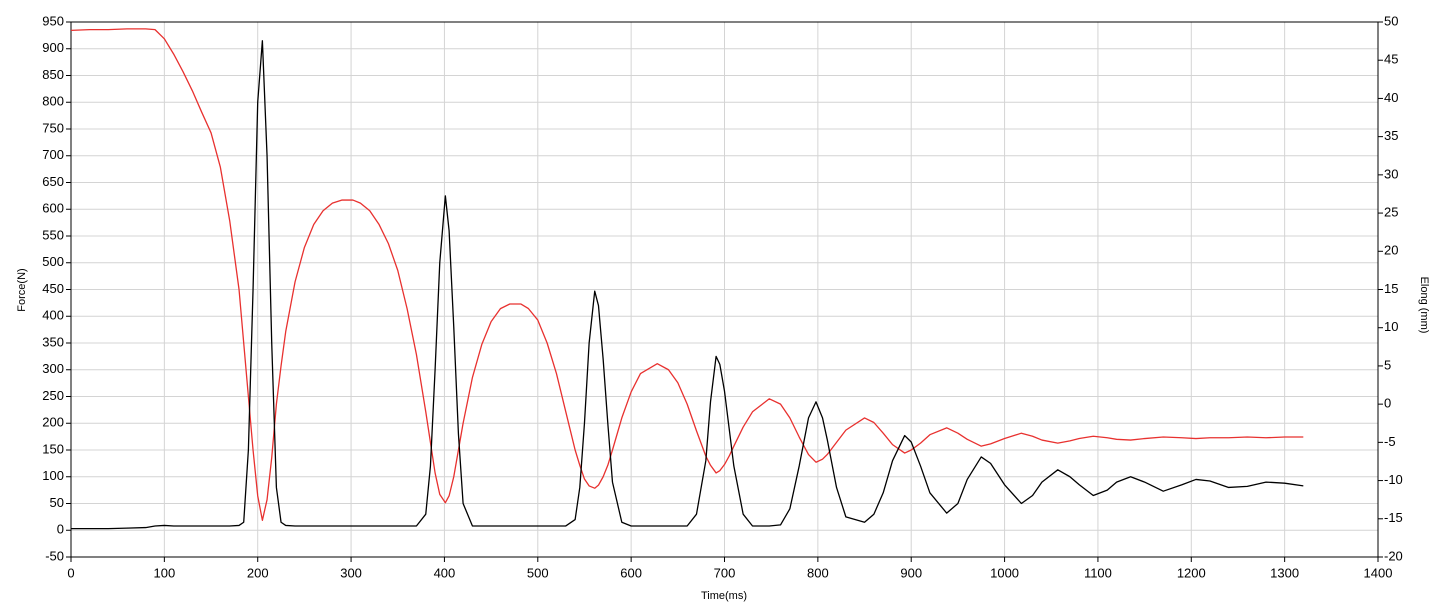  I want to click on y-tick-label: 300, so click(53, 368).